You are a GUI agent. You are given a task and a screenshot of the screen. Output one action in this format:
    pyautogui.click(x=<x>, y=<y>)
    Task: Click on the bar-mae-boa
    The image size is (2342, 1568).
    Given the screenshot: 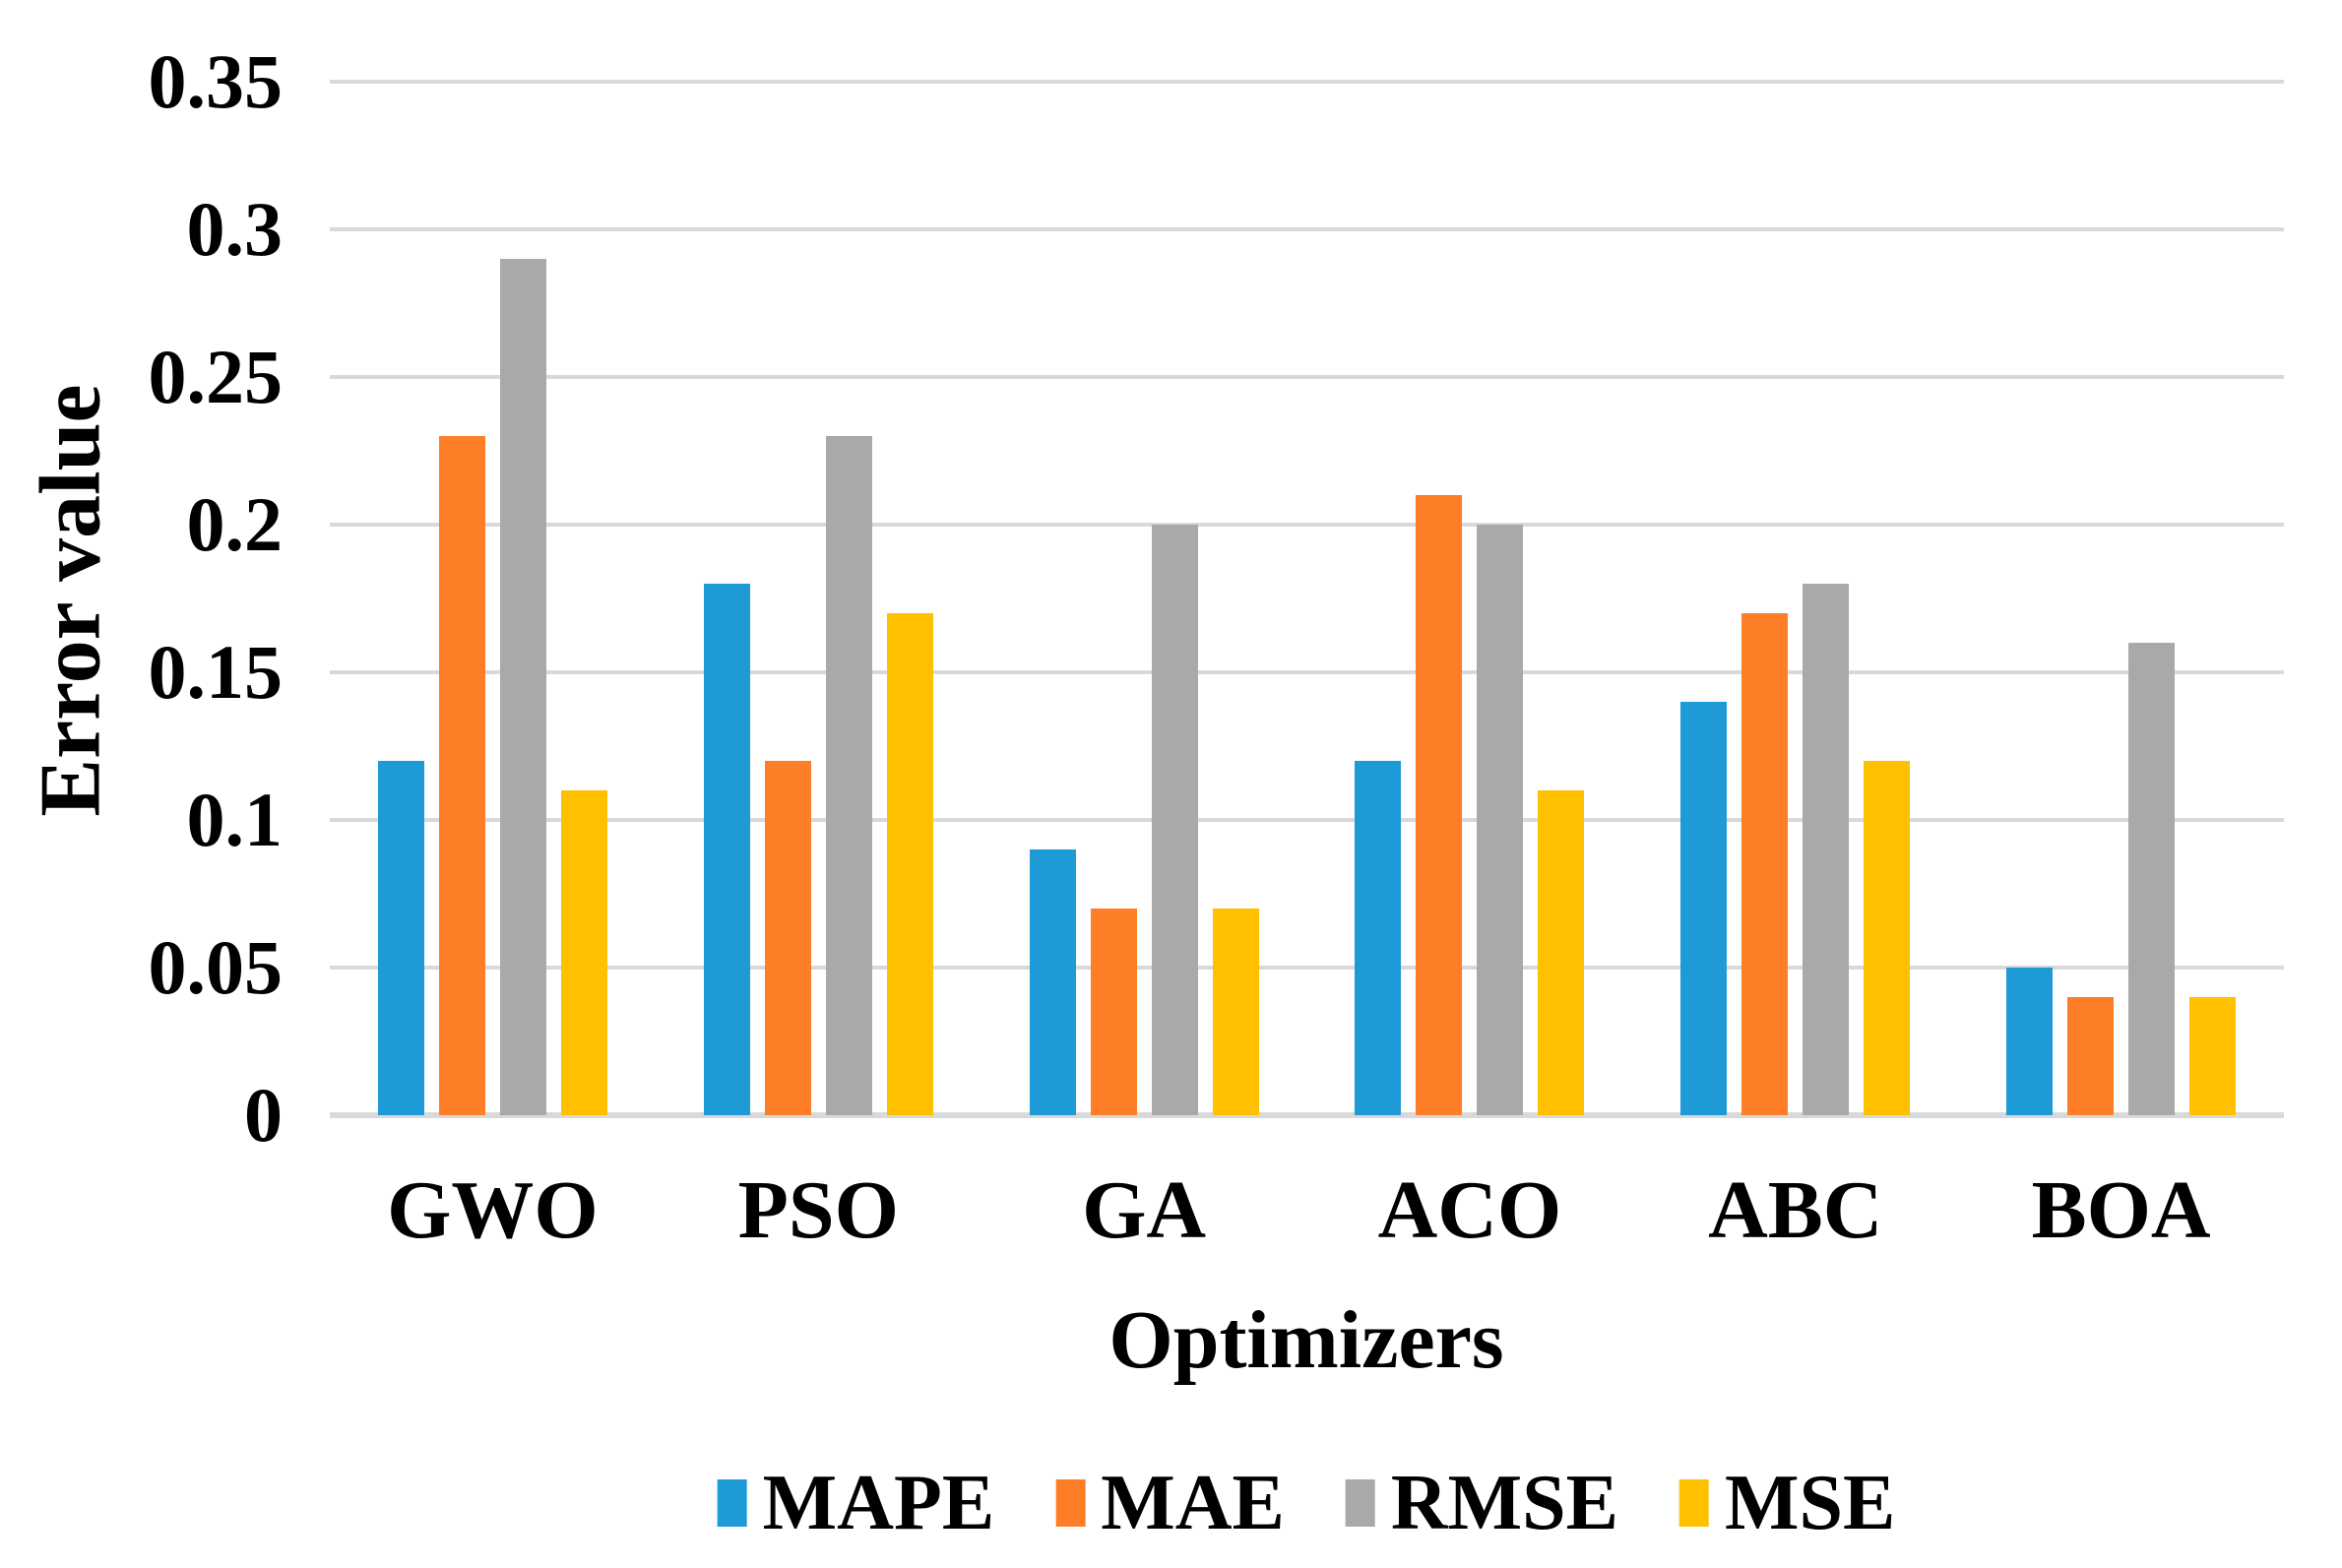 What is the action you would take?
    pyautogui.click(x=2091, y=1056)
    